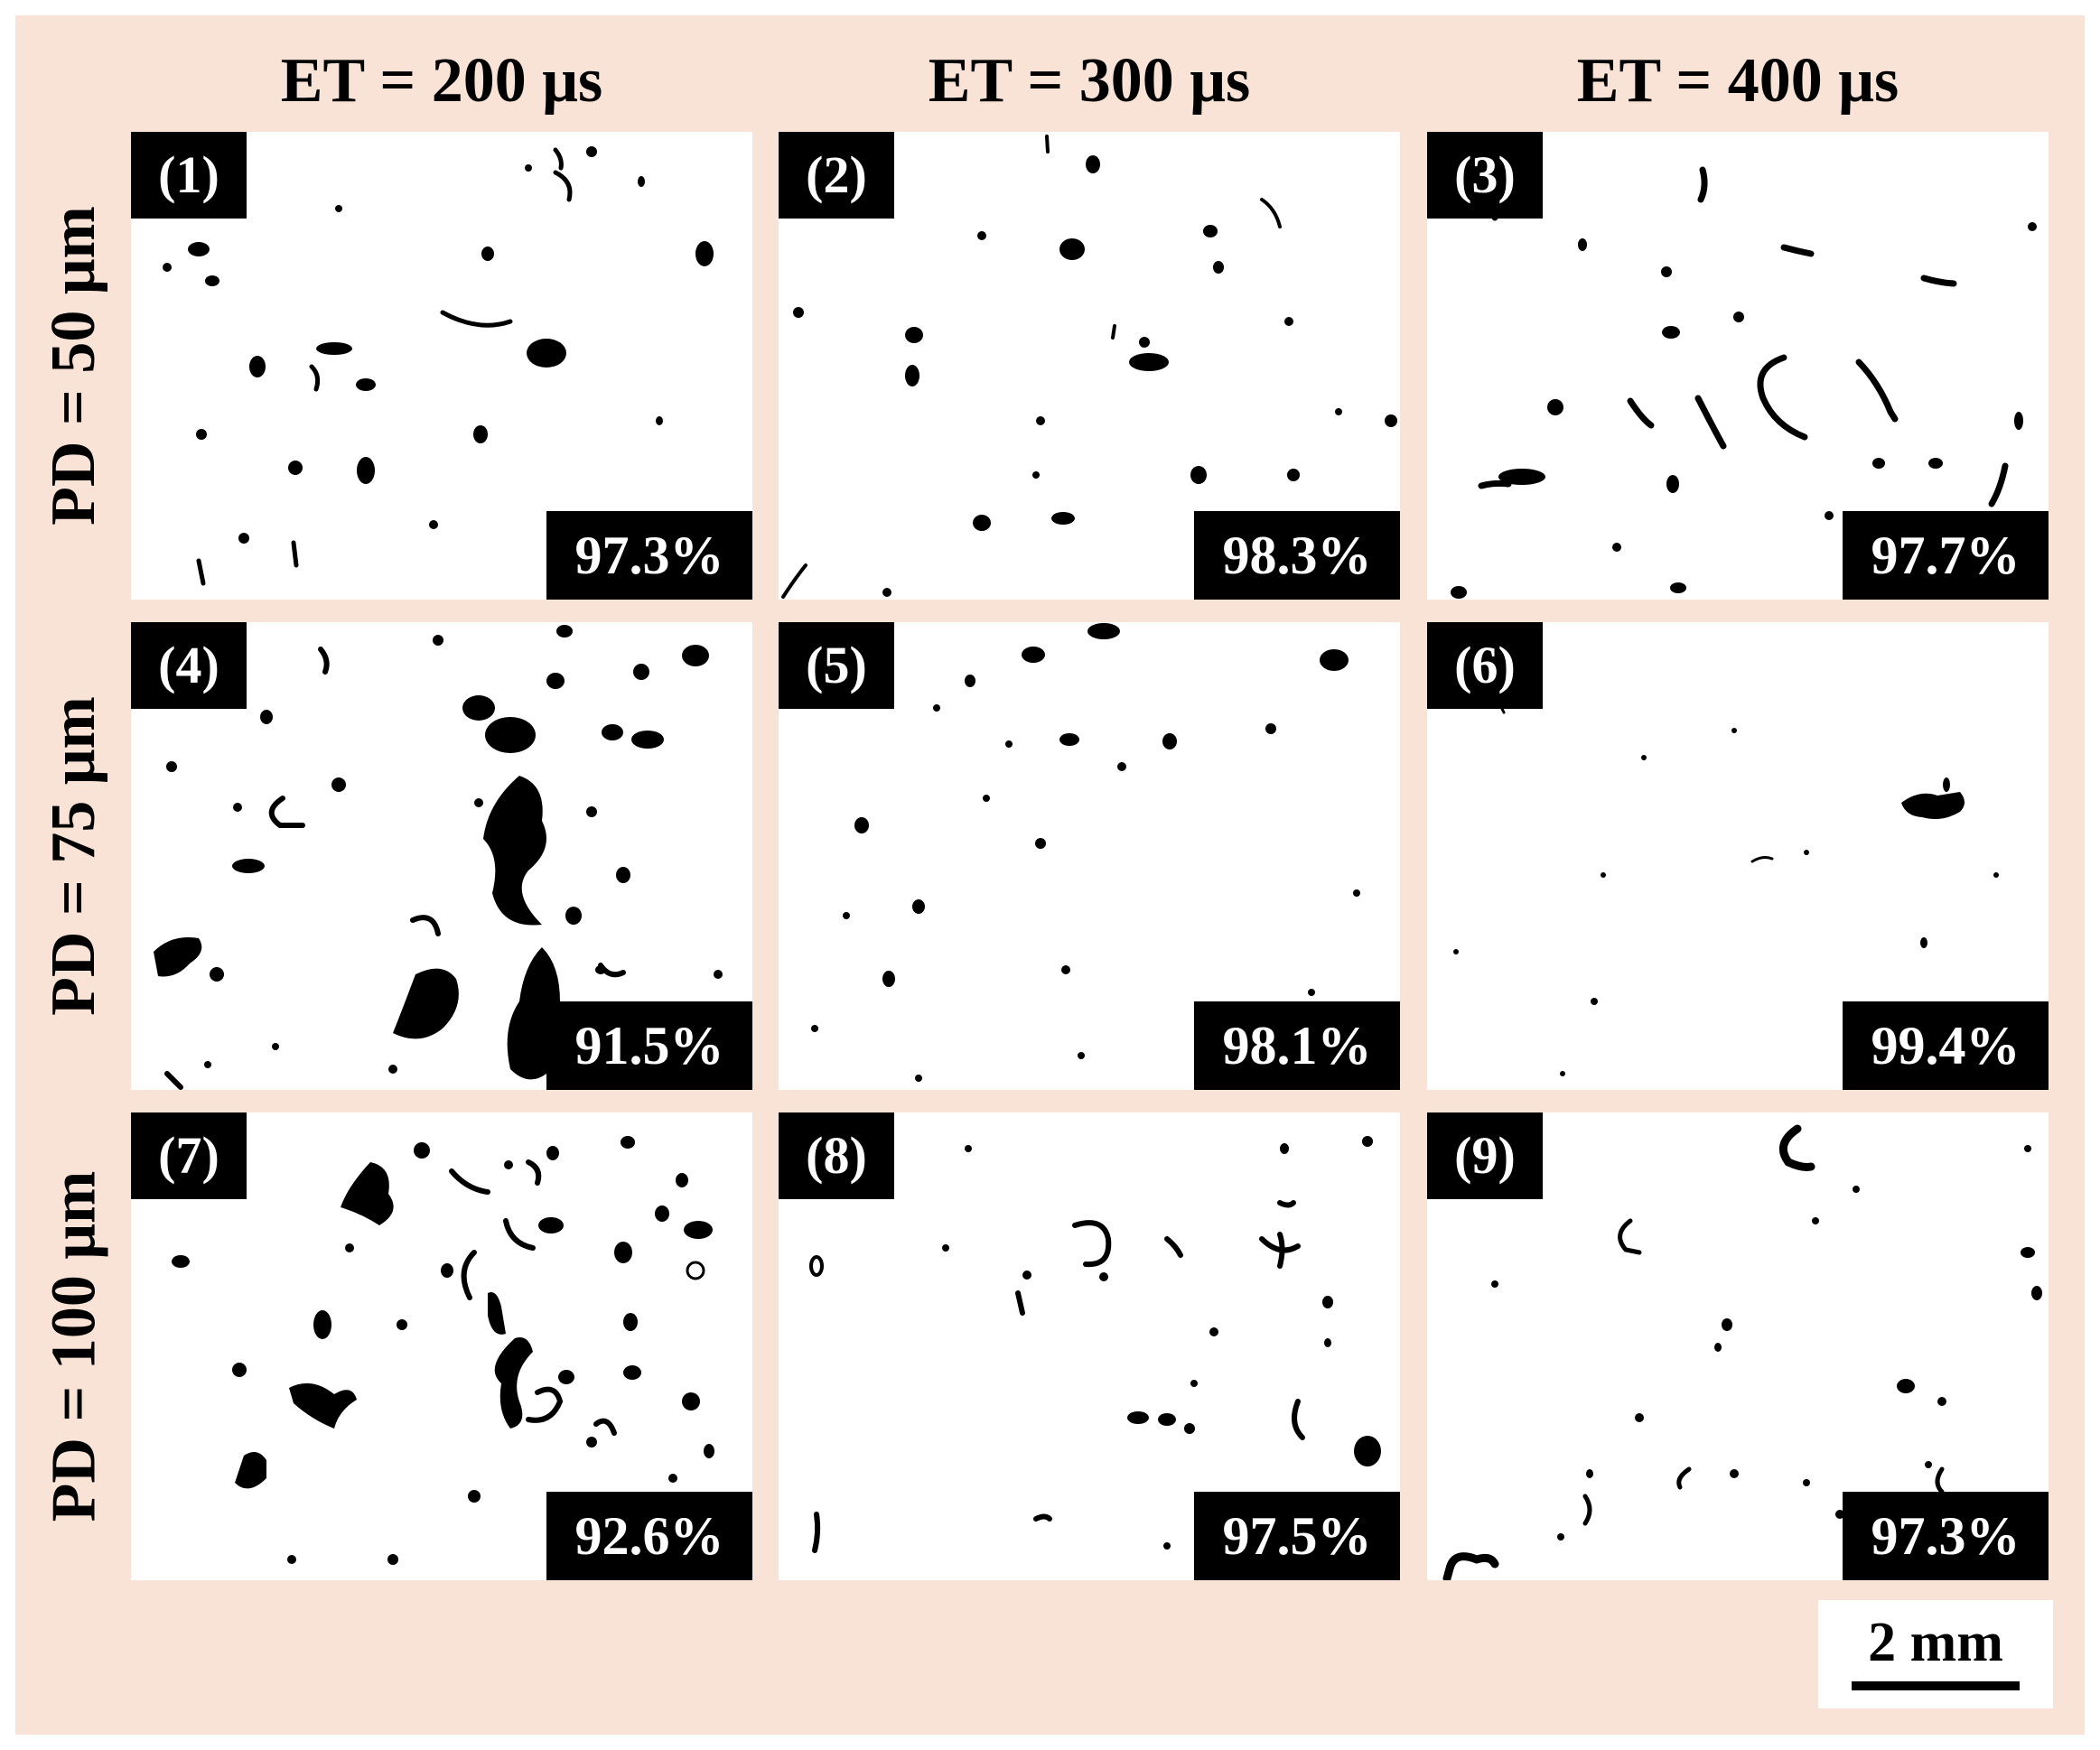 This screenshot has width=2100, height=1750. I want to click on panel-id-4: (4), so click(189, 665).